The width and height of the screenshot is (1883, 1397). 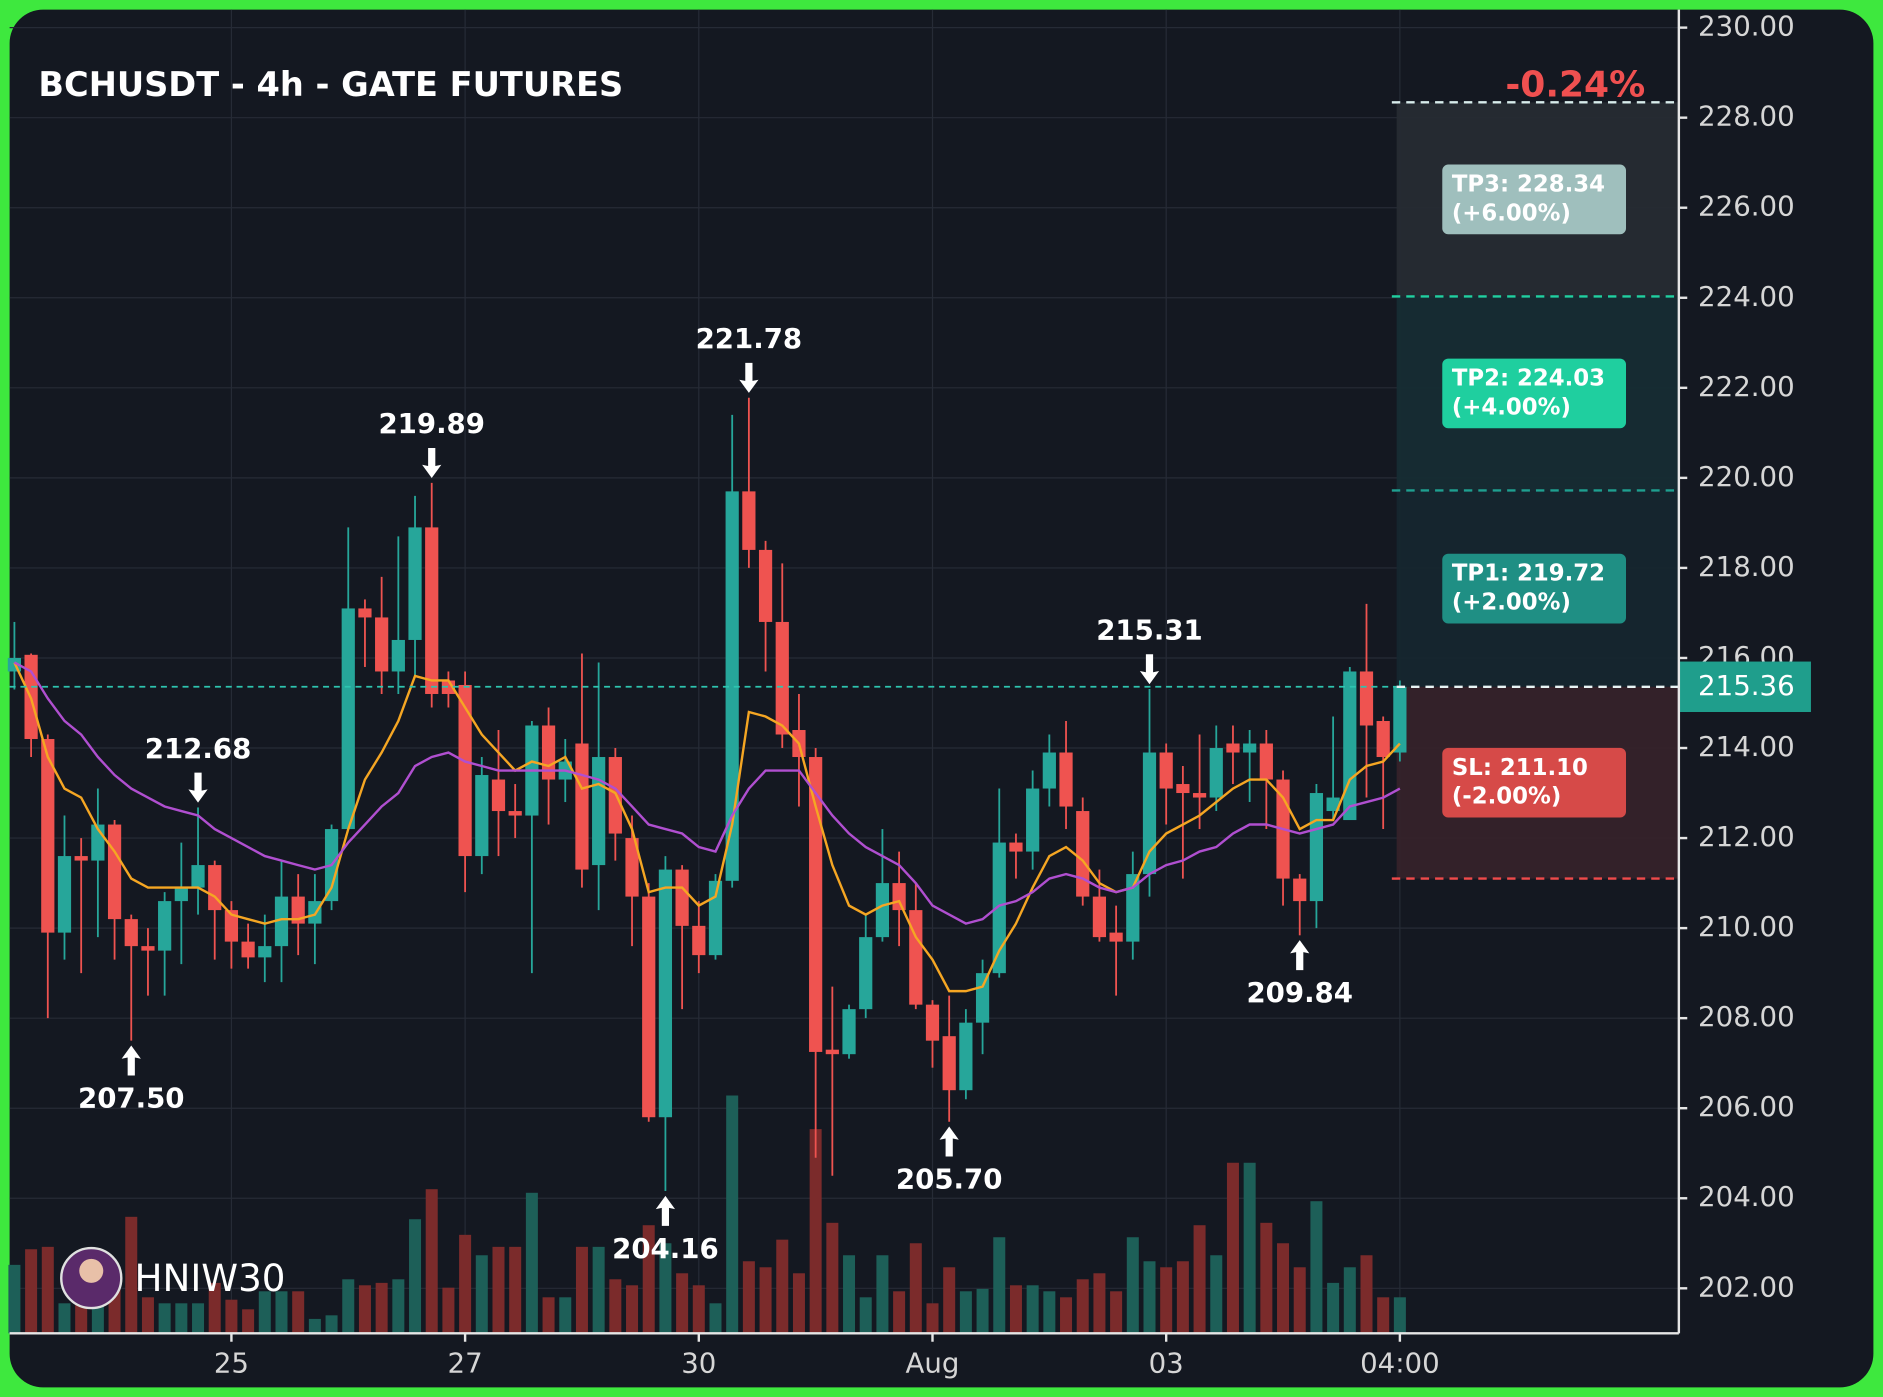 What do you see at coordinates (1746, 1106) in the screenshot?
I see `y-tick-label: 206.00` at bounding box center [1746, 1106].